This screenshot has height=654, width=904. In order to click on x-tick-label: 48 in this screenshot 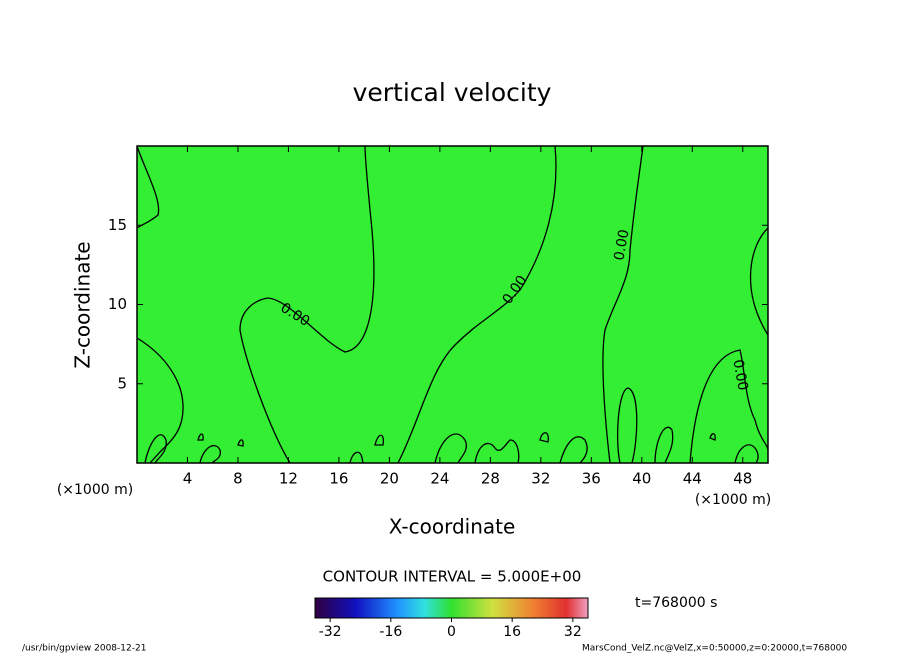, I will do `click(742, 479)`.